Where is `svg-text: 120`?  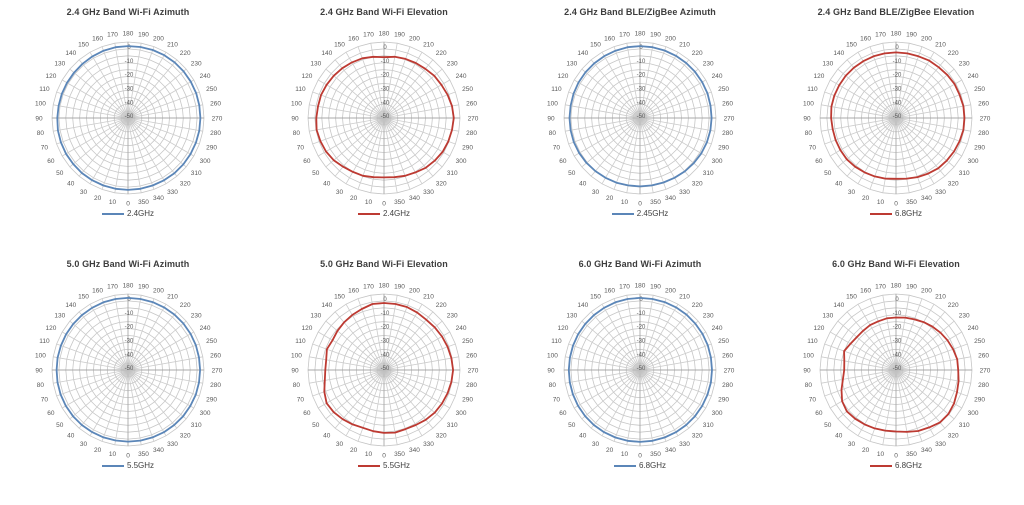 svg-text: 120 is located at coordinates (818, 328).